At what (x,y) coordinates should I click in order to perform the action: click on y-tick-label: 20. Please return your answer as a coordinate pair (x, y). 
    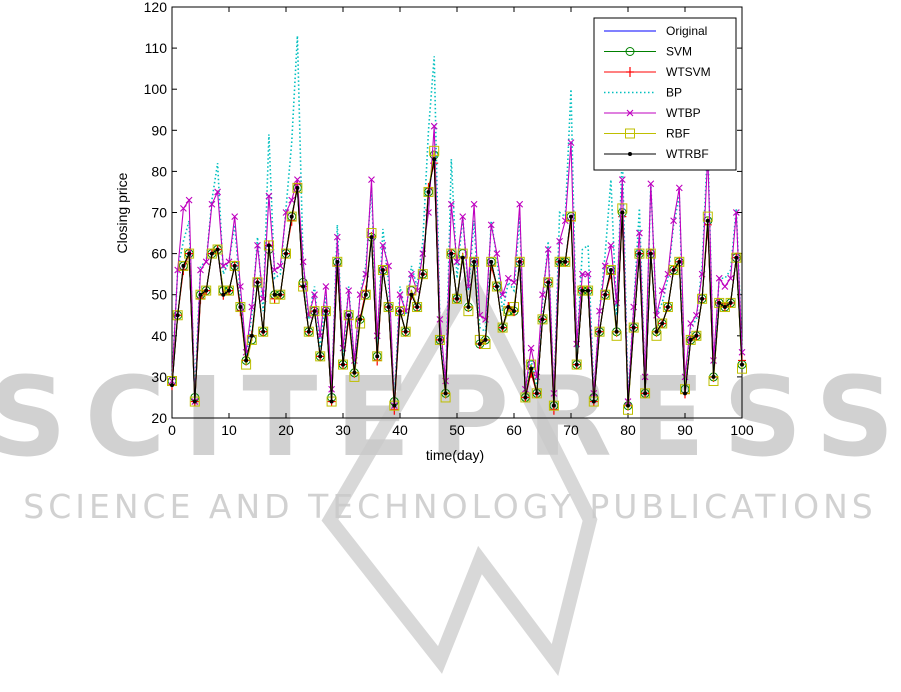
    Looking at the image, I should click on (159, 418).